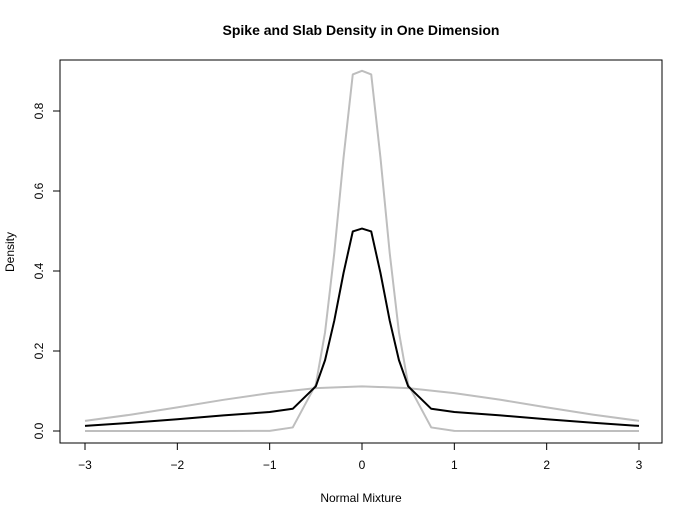  I want to click on chart-title: Spike and Slab Density in One Dimension, so click(361, 30).